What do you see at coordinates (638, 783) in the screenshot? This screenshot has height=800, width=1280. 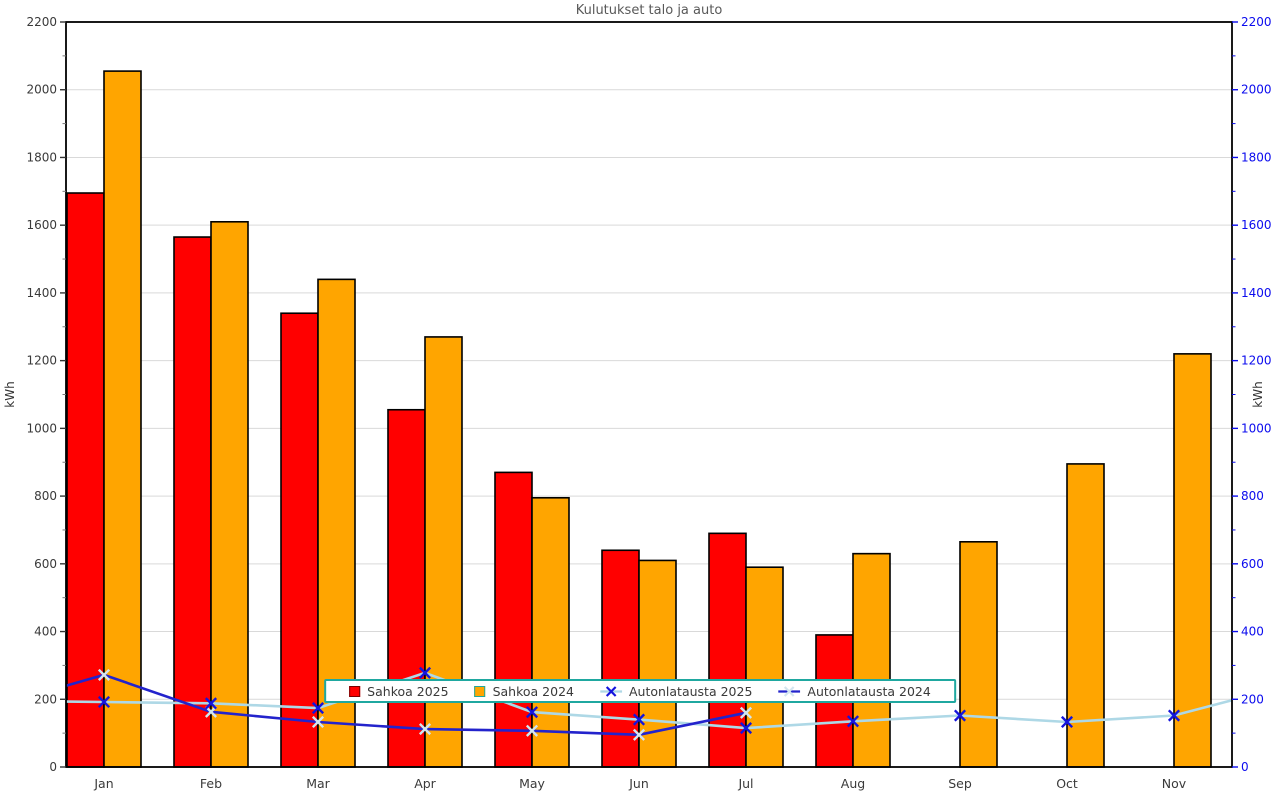 I see `x-tick-label-jun: Jun` at bounding box center [638, 783].